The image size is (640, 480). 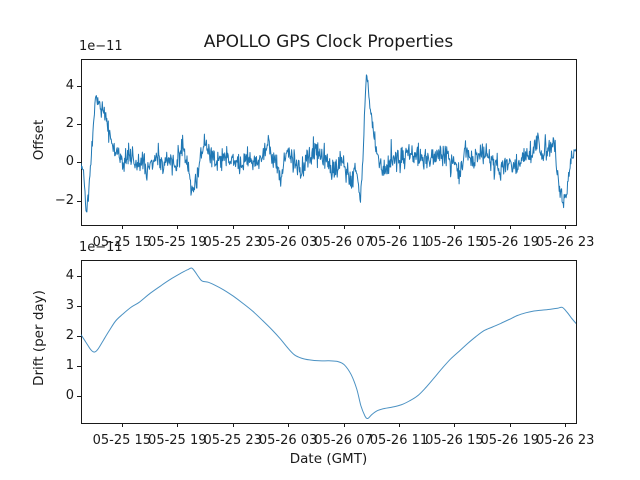 I want to click on x-axis-label: Date (GMT), so click(x=328, y=459).